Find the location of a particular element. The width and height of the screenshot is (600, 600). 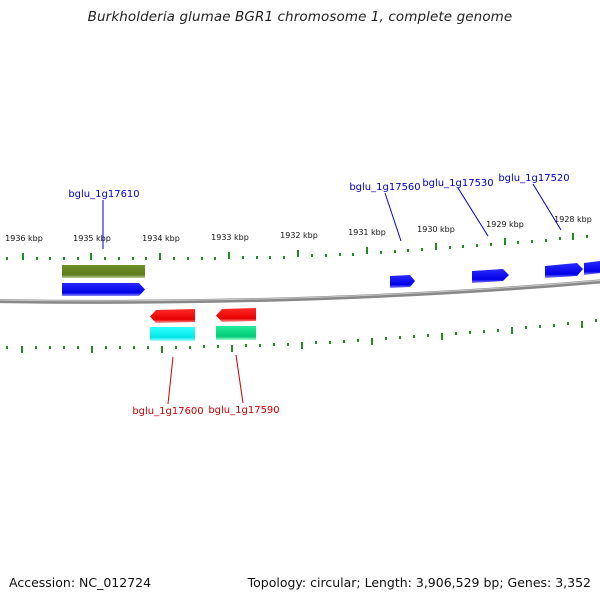

ruler-label: 1932 kbp is located at coordinates (299, 235).